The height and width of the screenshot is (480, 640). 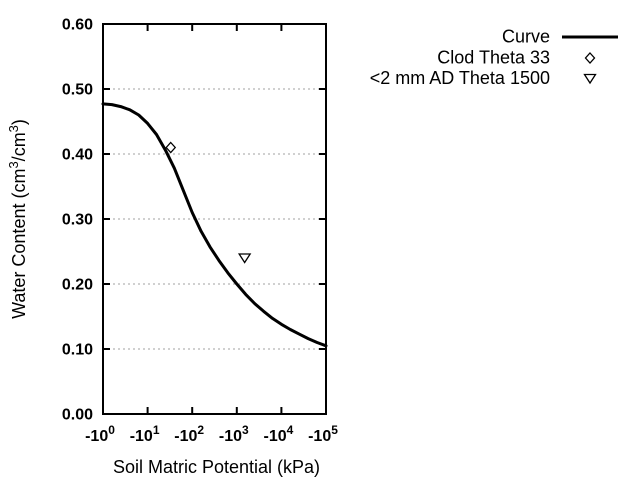 What do you see at coordinates (77, 155) in the screenshot?
I see `y-tick-label: 0.40` at bounding box center [77, 155].